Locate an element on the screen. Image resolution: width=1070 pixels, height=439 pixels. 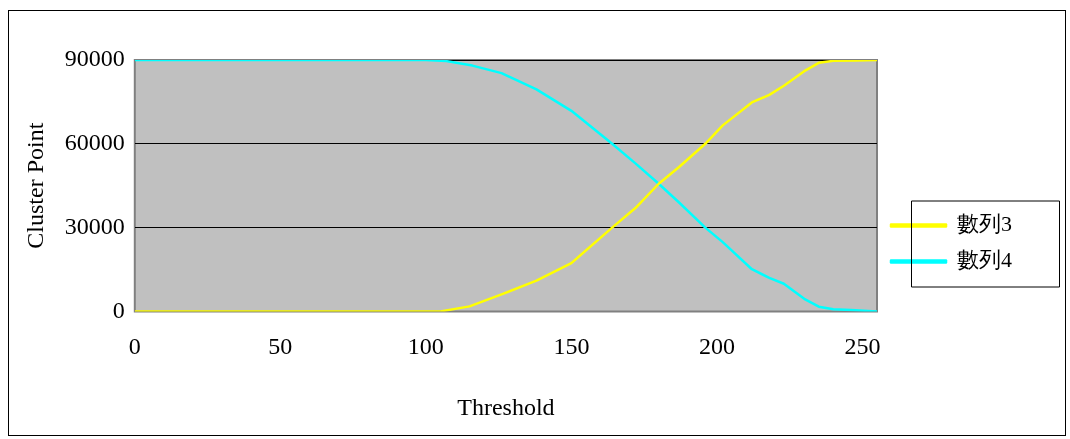
legend-label: 數列4 is located at coordinates (984, 260).